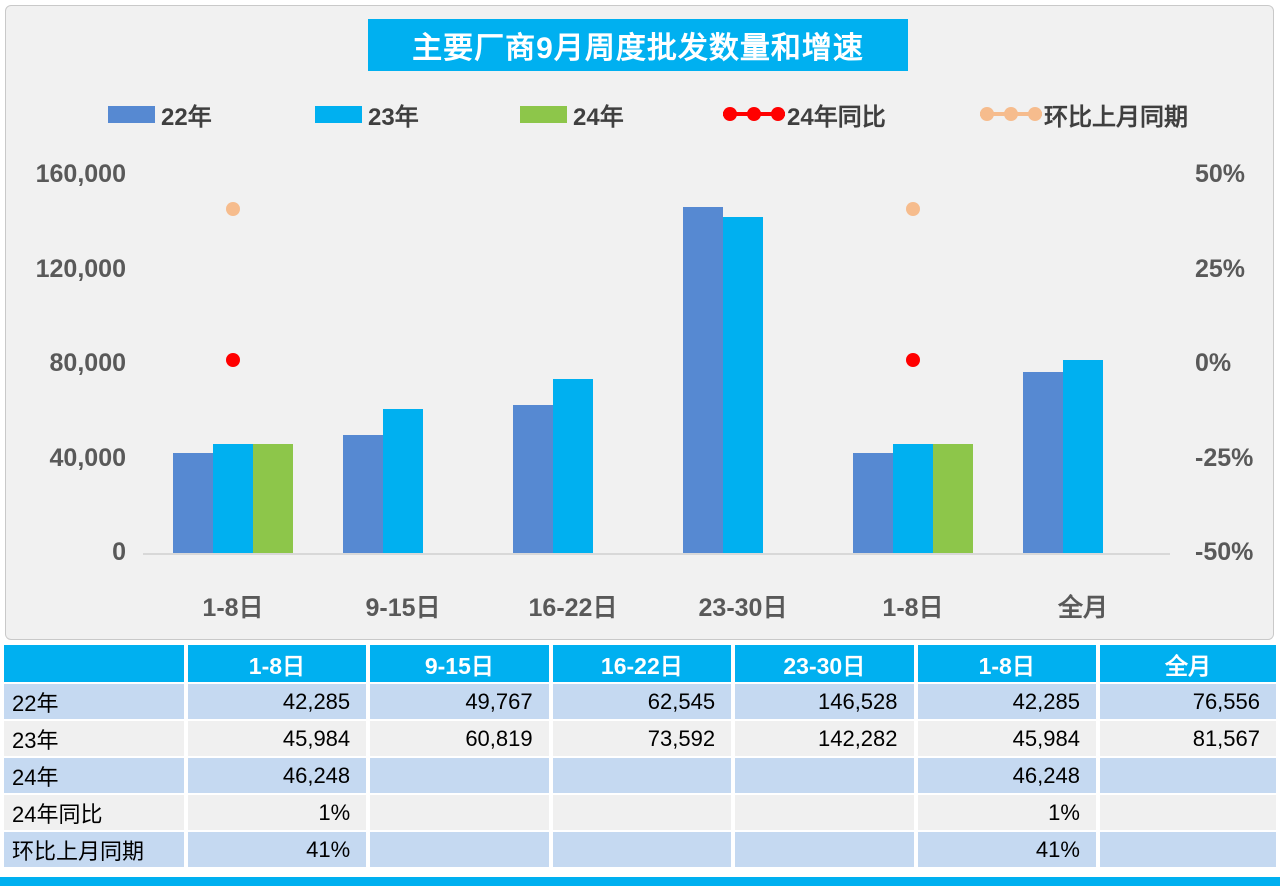 The image size is (1280, 886). I want to click on chart-title: 主要厂商9月周度批发数量和增速, so click(638, 45).